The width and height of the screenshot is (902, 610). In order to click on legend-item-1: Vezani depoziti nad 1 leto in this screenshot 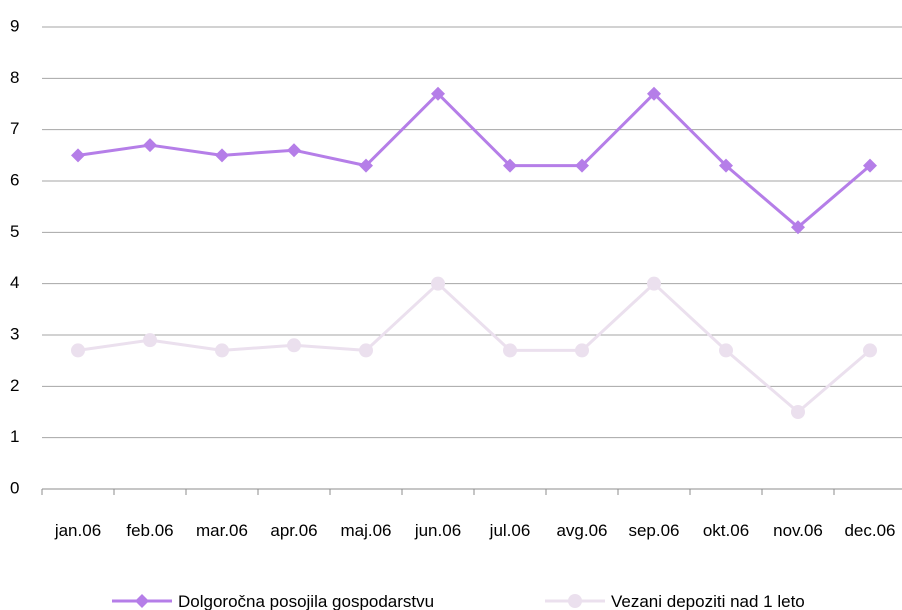, I will do `click(675, 601)`.